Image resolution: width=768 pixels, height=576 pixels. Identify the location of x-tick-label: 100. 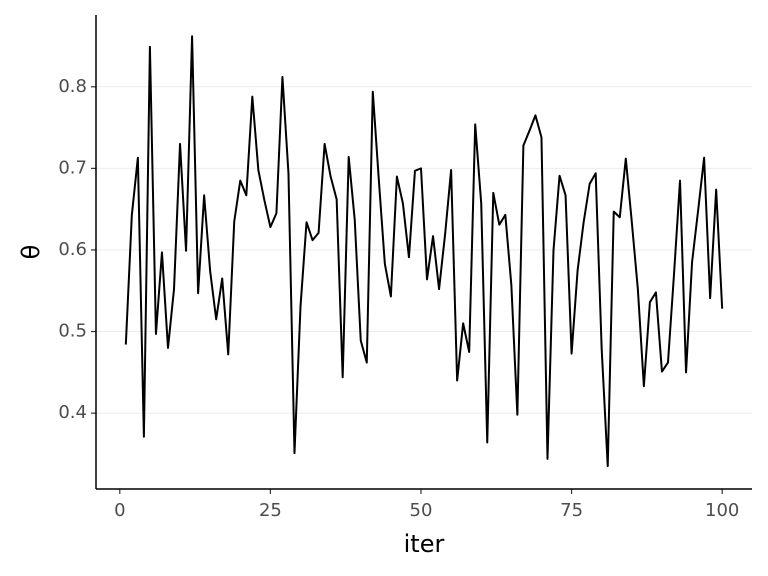
(722, 510).